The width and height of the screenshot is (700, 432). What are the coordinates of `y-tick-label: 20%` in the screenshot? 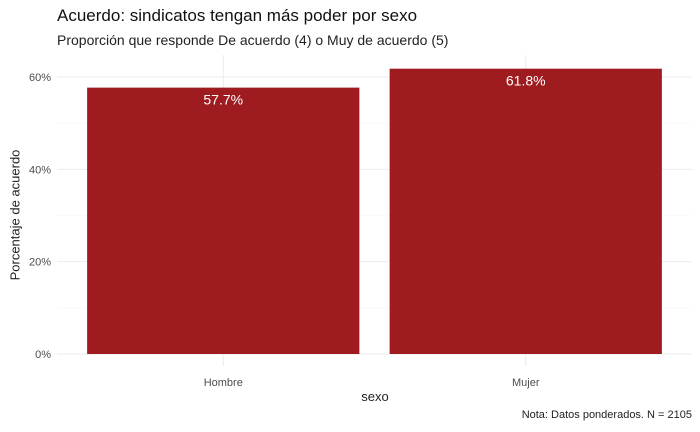 It's located at (40, 263).